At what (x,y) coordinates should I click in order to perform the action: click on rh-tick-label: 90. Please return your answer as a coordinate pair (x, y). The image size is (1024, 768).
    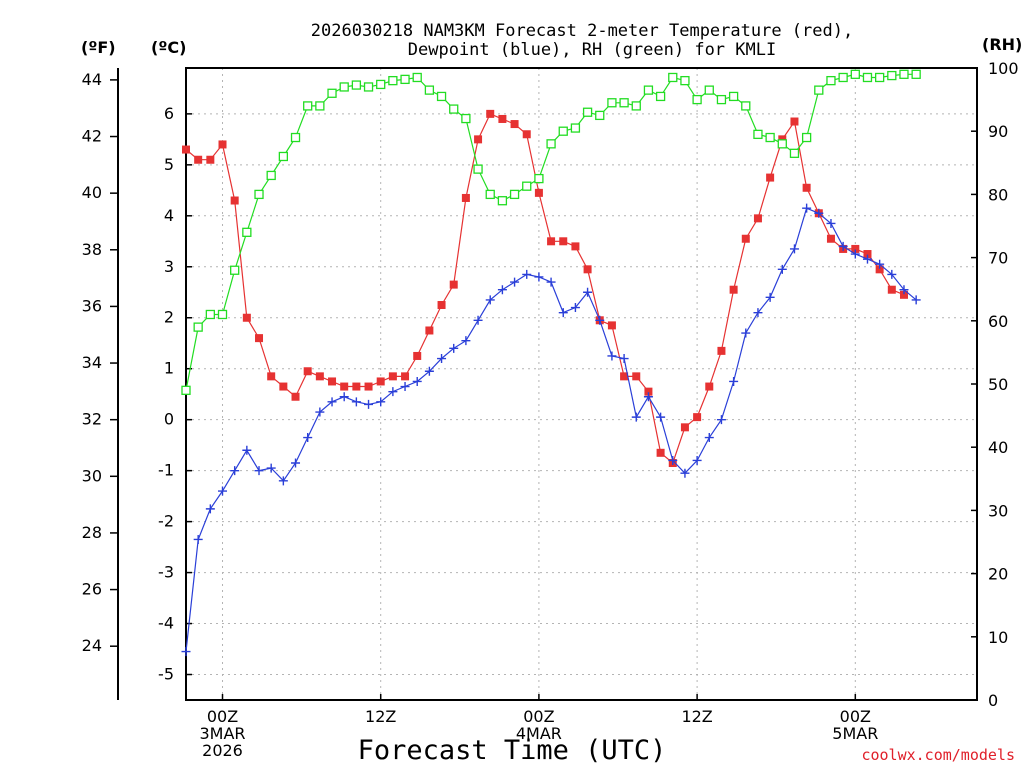
    Looking at the image, I should click on (998, 131).